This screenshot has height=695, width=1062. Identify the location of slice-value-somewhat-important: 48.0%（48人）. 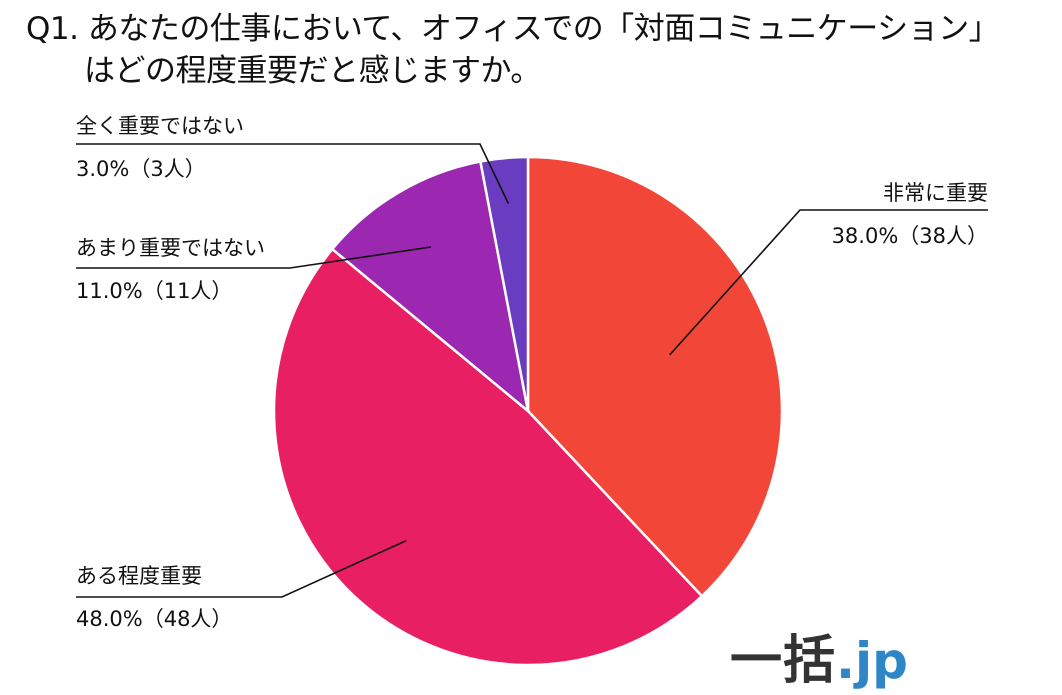
(154, 619).